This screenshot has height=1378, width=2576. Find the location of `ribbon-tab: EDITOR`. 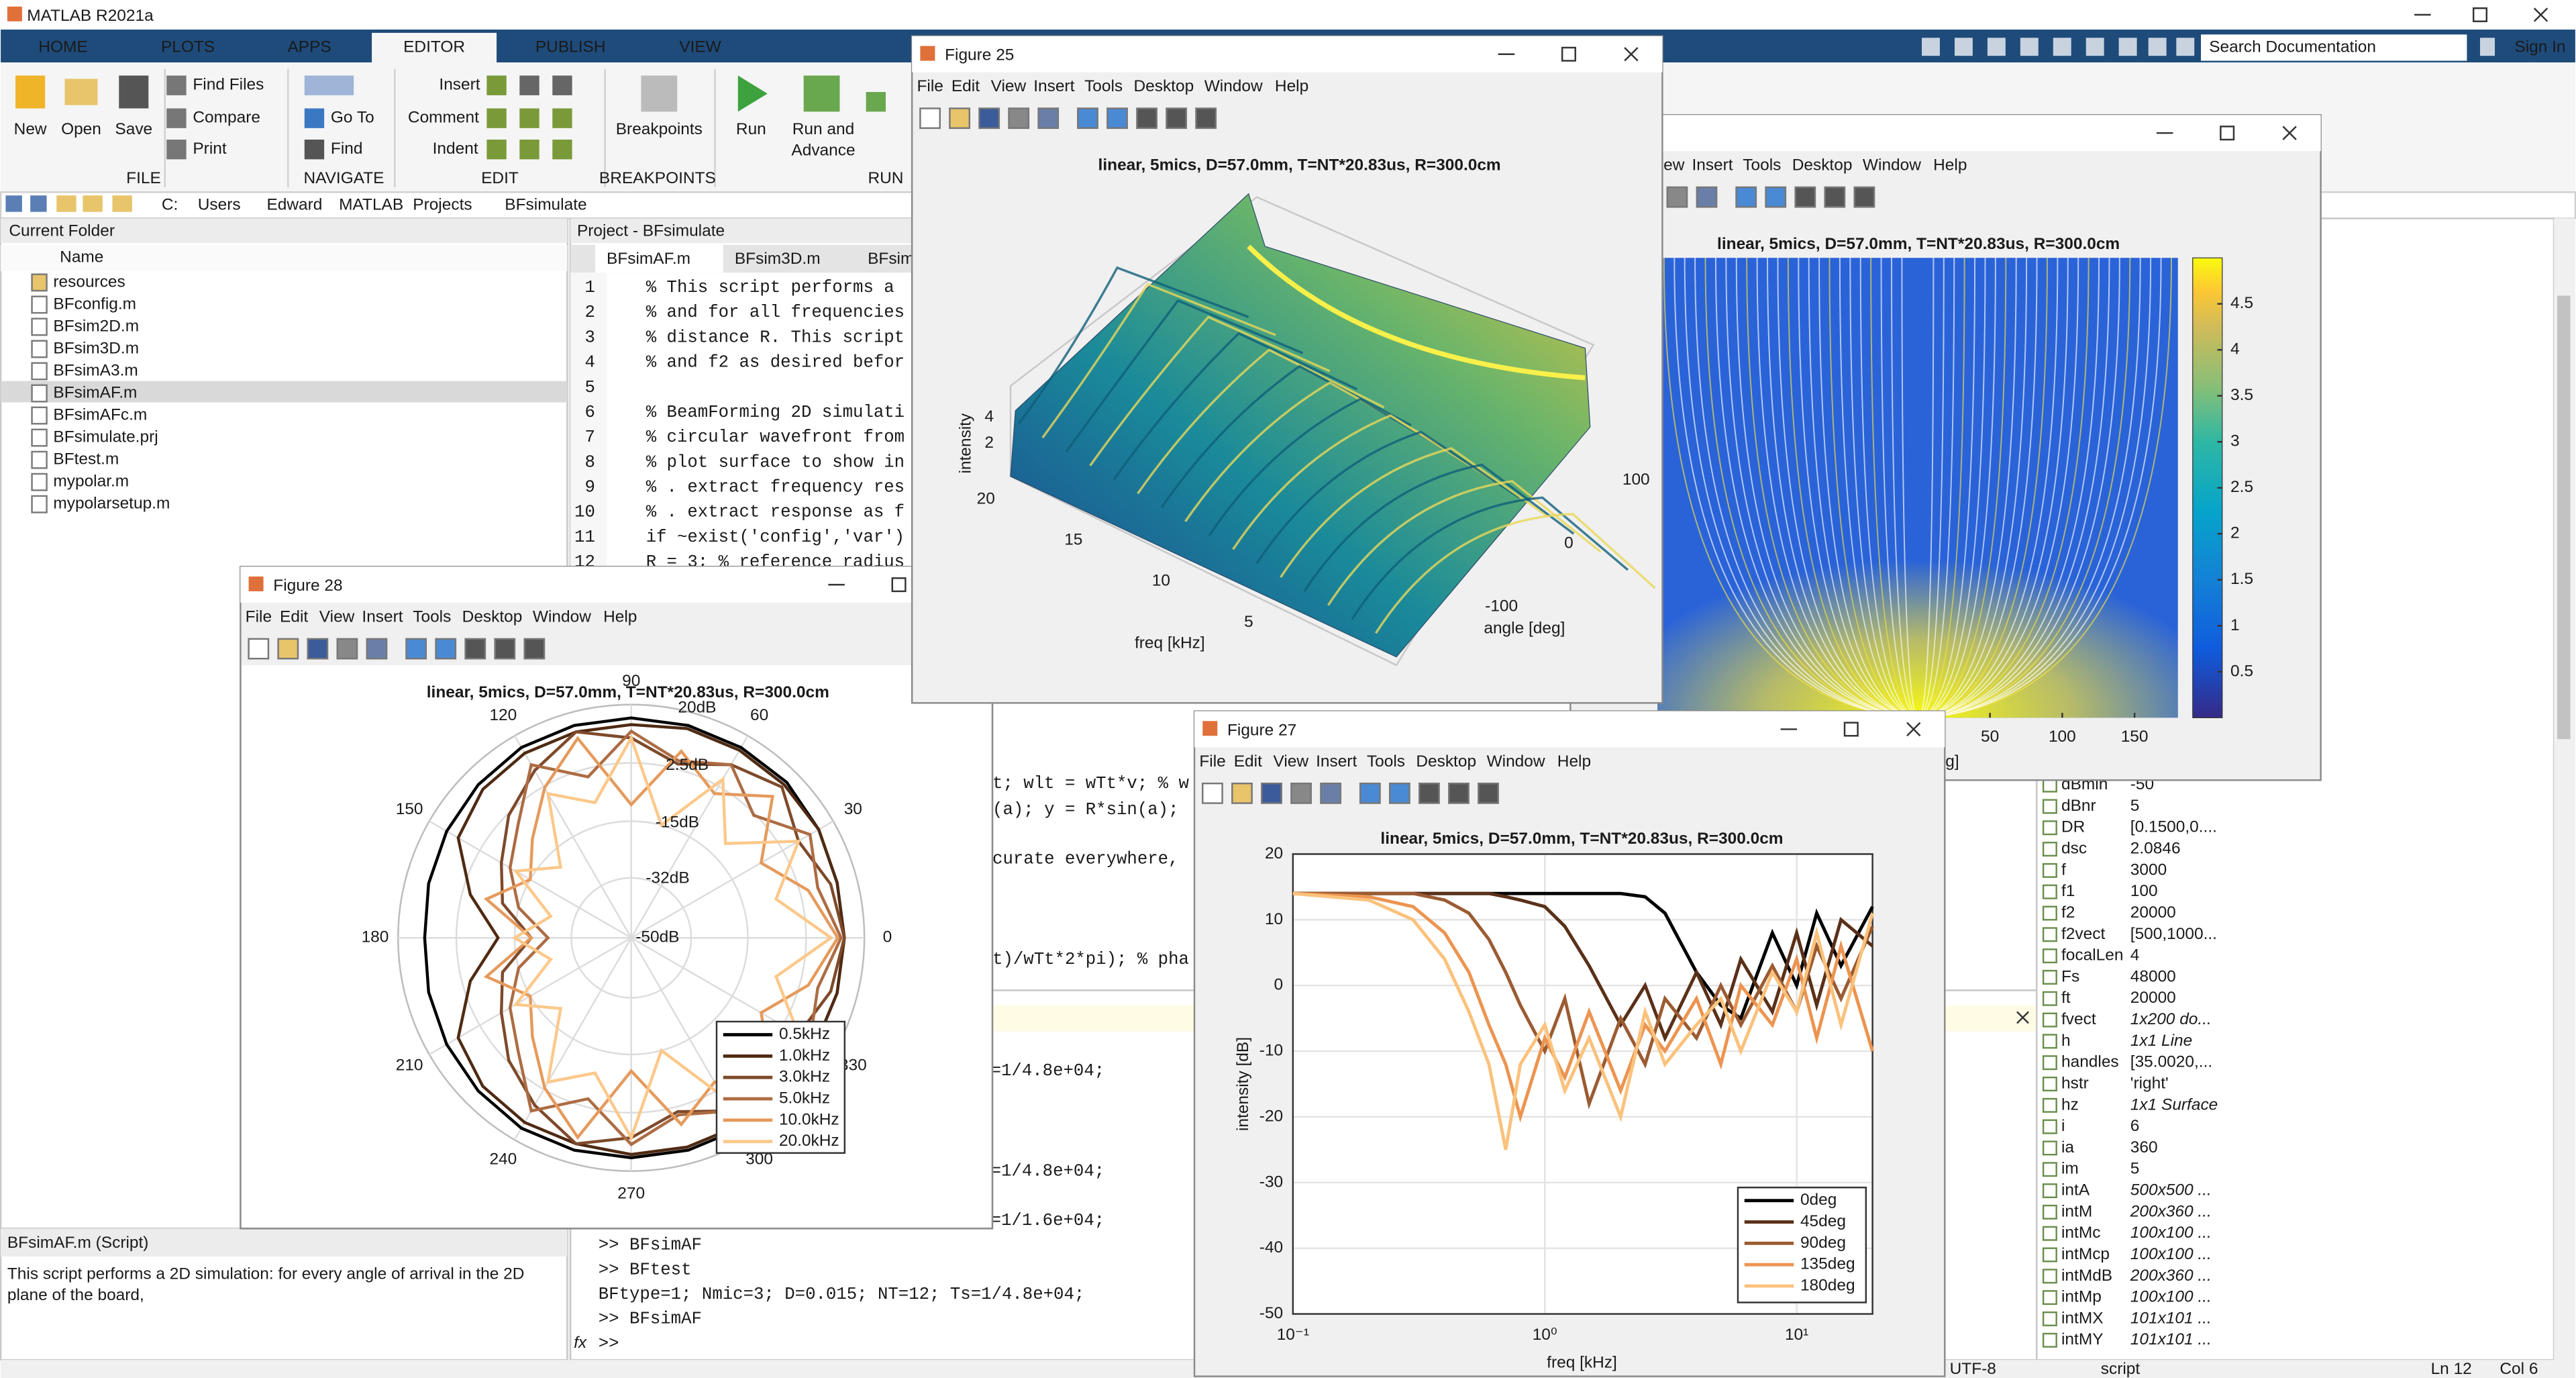

ribbon-tab: EDITOR is located at coordinates (434, 47).